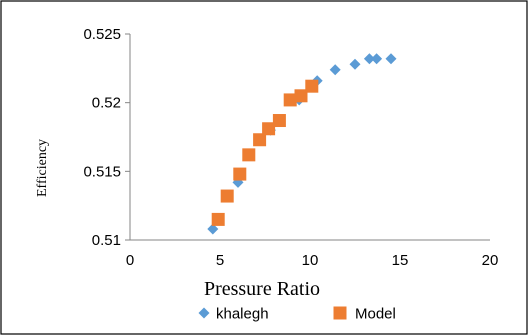  Describe the element at coordinates (375, 314) in the screenshot. I see `legend-label: Model` at that location.